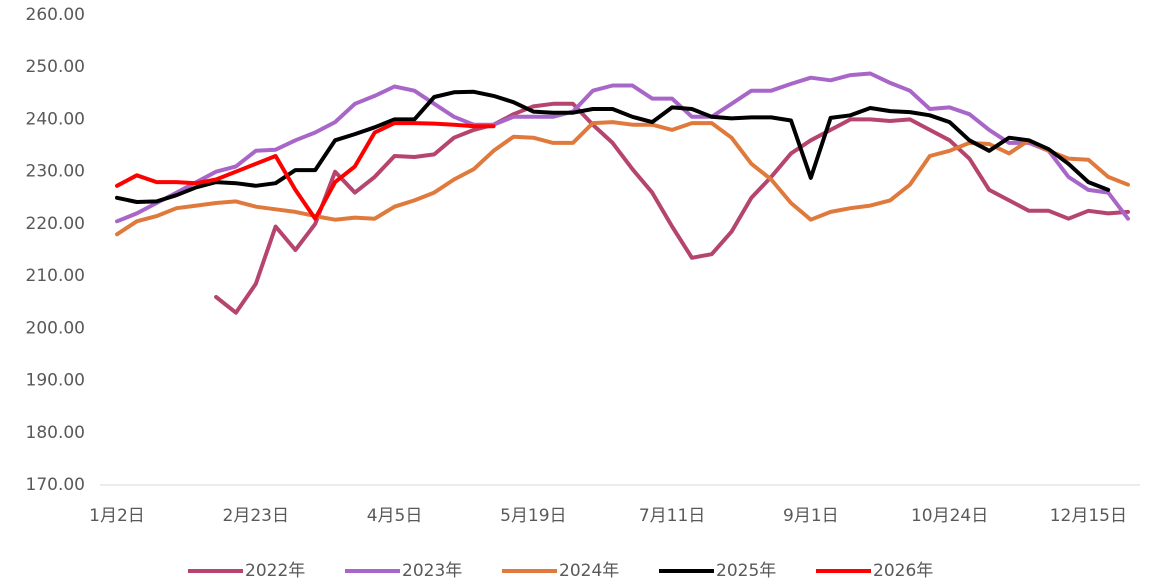 The height and width of the screenshot is (584, 1157). Describe the element at coordinates (256, 516) in the screenshot. I see `x-tick-label: 2月23日` at that location.